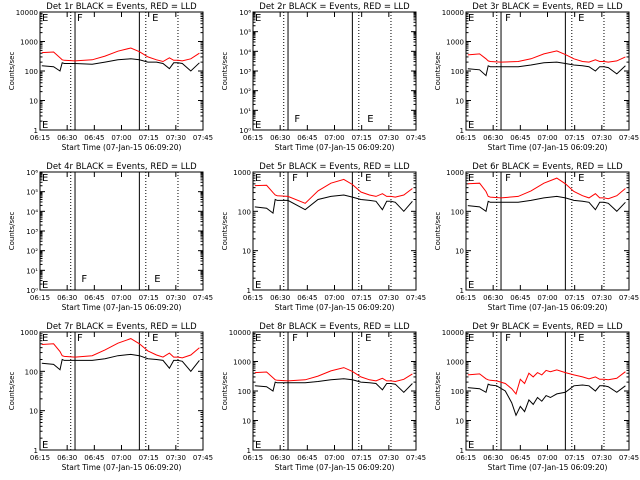  I want to click on panel-title: Det 4r BLACK = Events, RED = LLD, so click(121, 167).